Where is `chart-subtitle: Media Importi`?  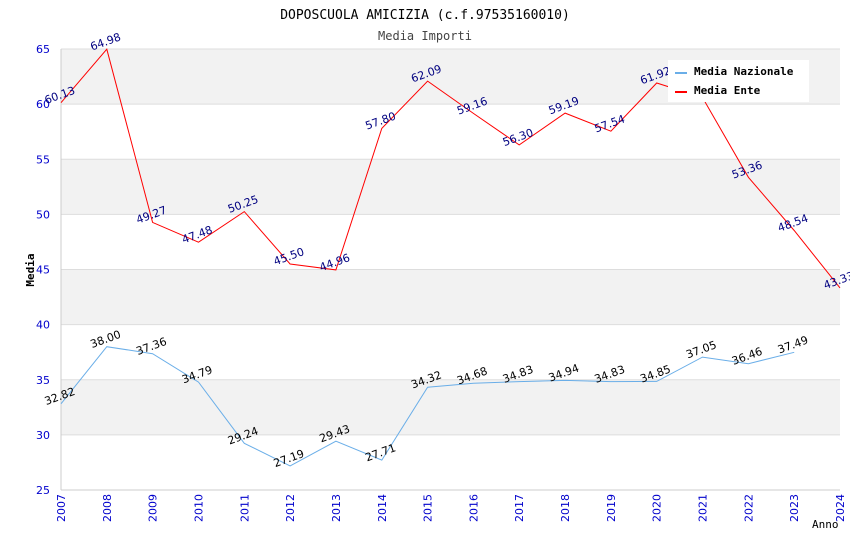 chart-subtitle: Media Importi is located at coordinates (425, 36).